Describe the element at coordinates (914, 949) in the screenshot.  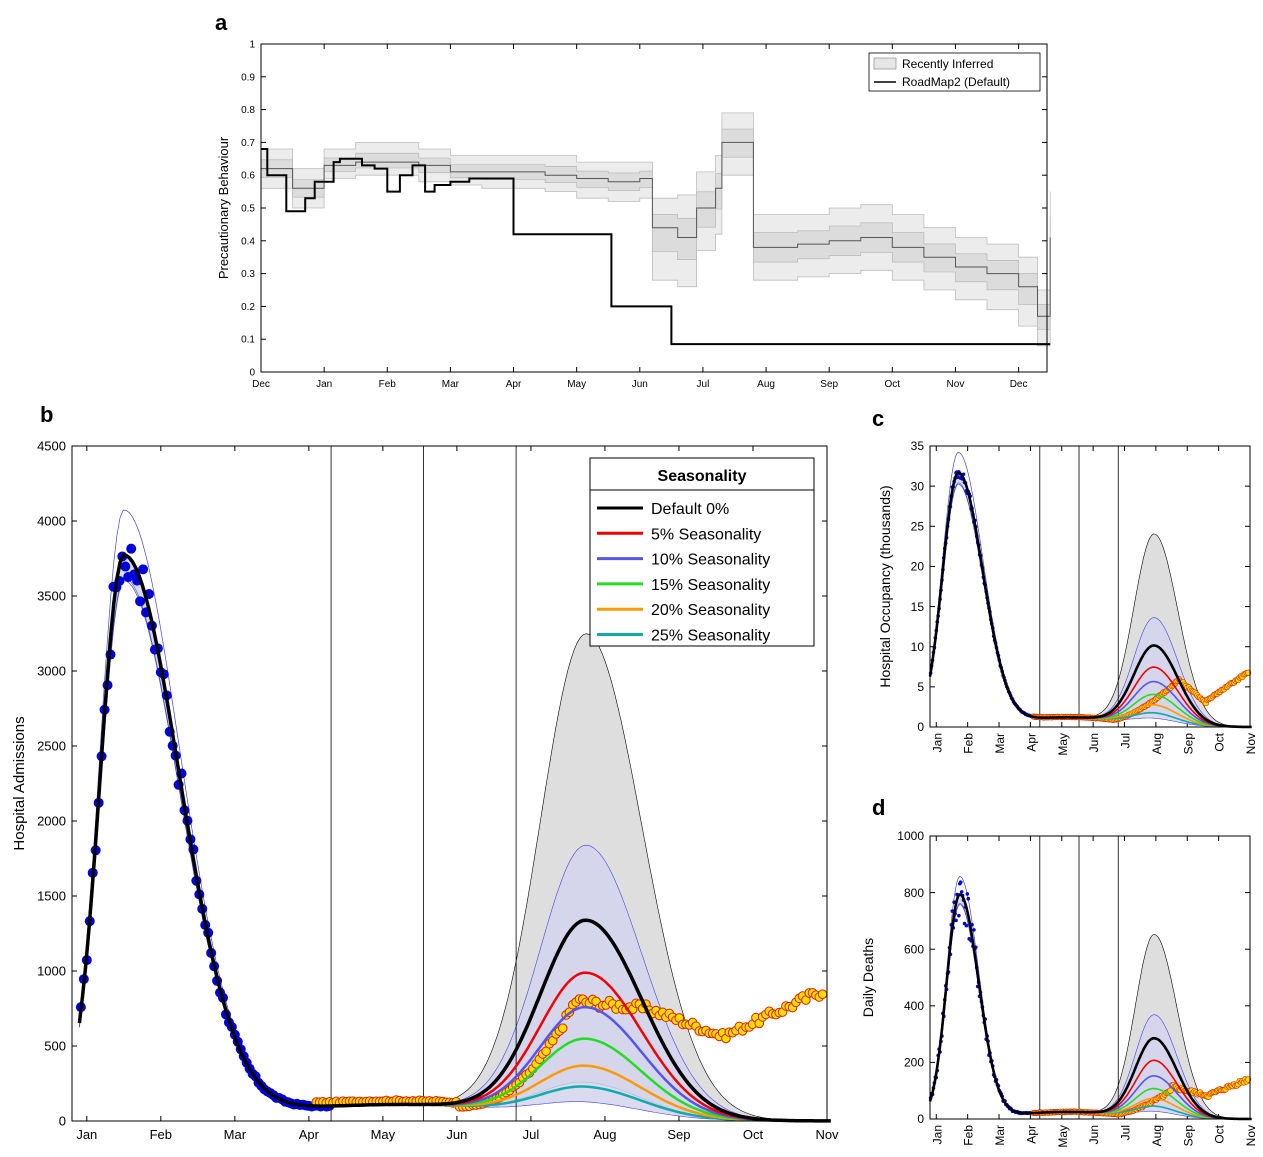
I see `y-tick-label: 600` at that location.